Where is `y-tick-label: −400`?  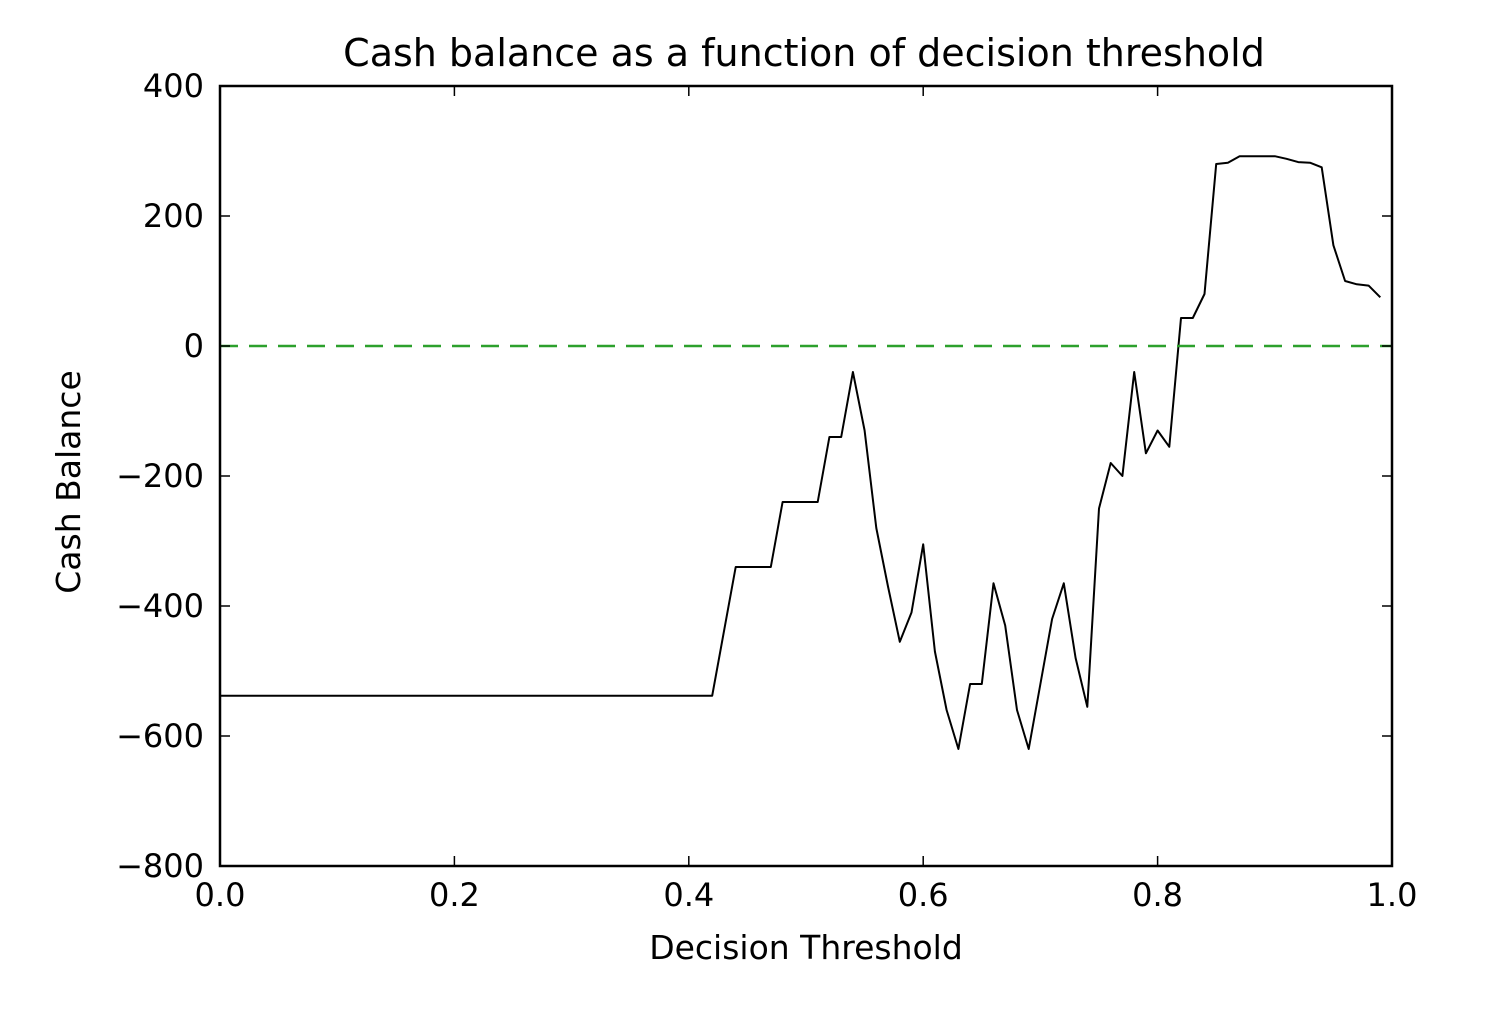
y-tick-label: −400 is located at coordinates (160, 606).